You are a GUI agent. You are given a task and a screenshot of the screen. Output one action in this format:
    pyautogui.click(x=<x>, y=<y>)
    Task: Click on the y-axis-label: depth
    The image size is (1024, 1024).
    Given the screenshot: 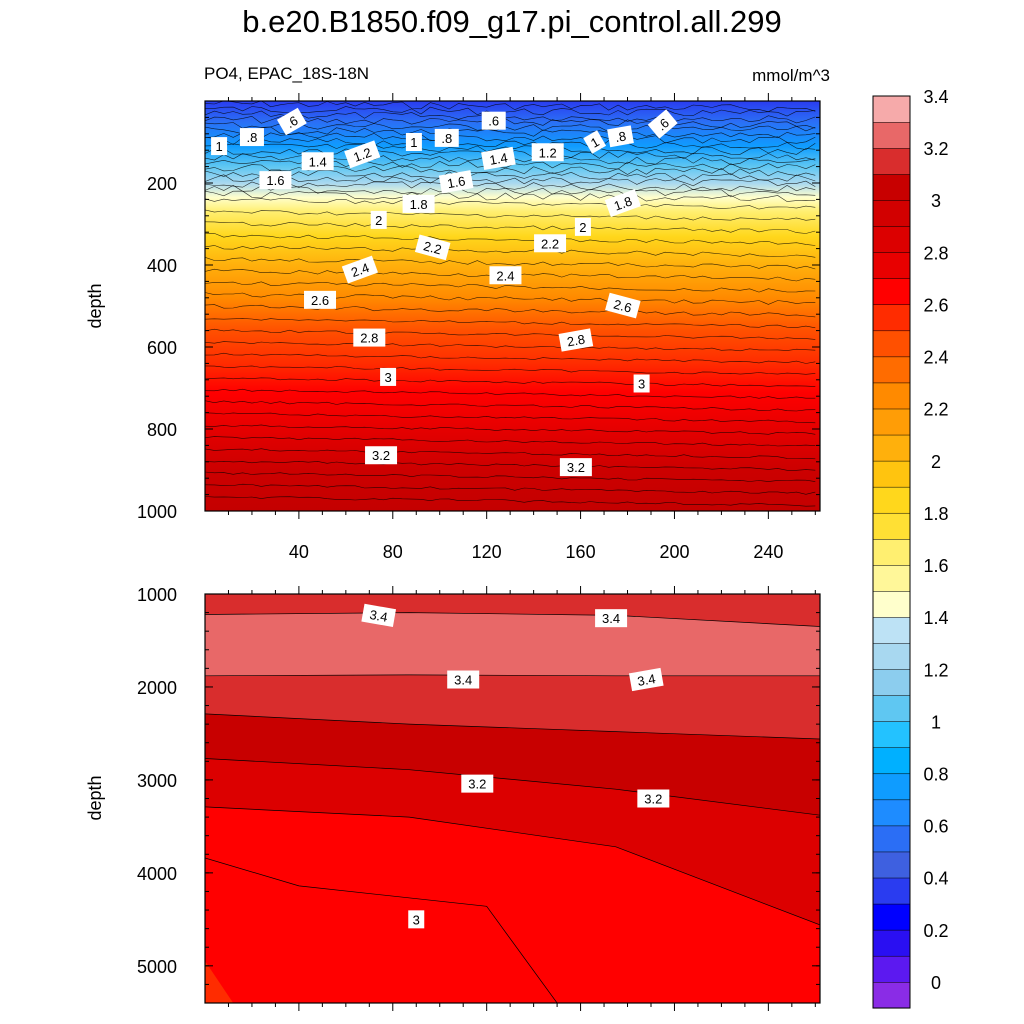 What is the action you would take?
    pyautogui.click(x=95, y=797)
    